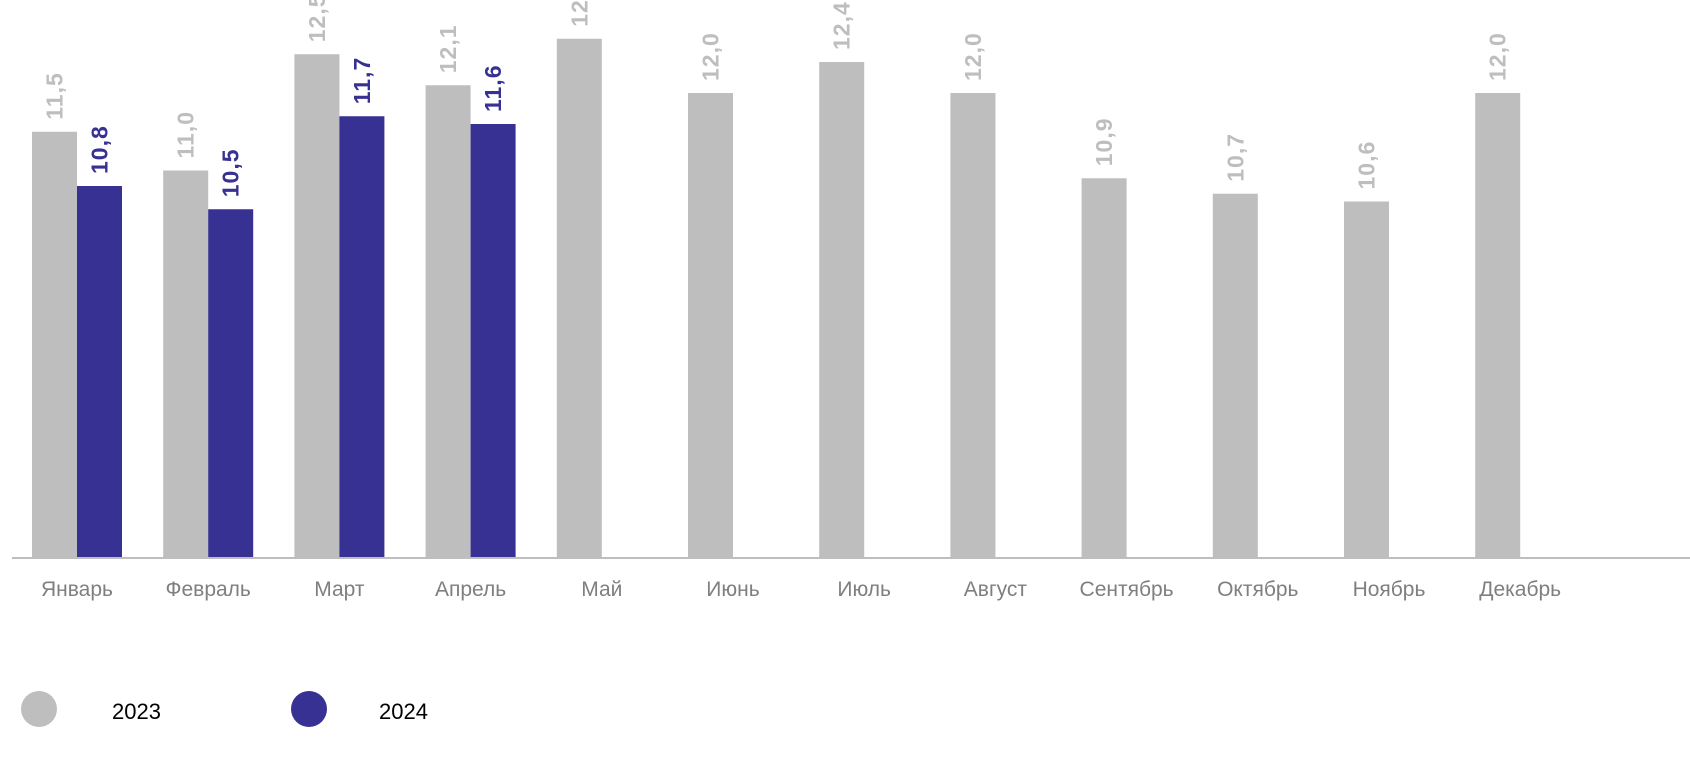 This screenshot has width=1690, height=784. I want to click on x-tick-label-3: Март, so click(339, 589).